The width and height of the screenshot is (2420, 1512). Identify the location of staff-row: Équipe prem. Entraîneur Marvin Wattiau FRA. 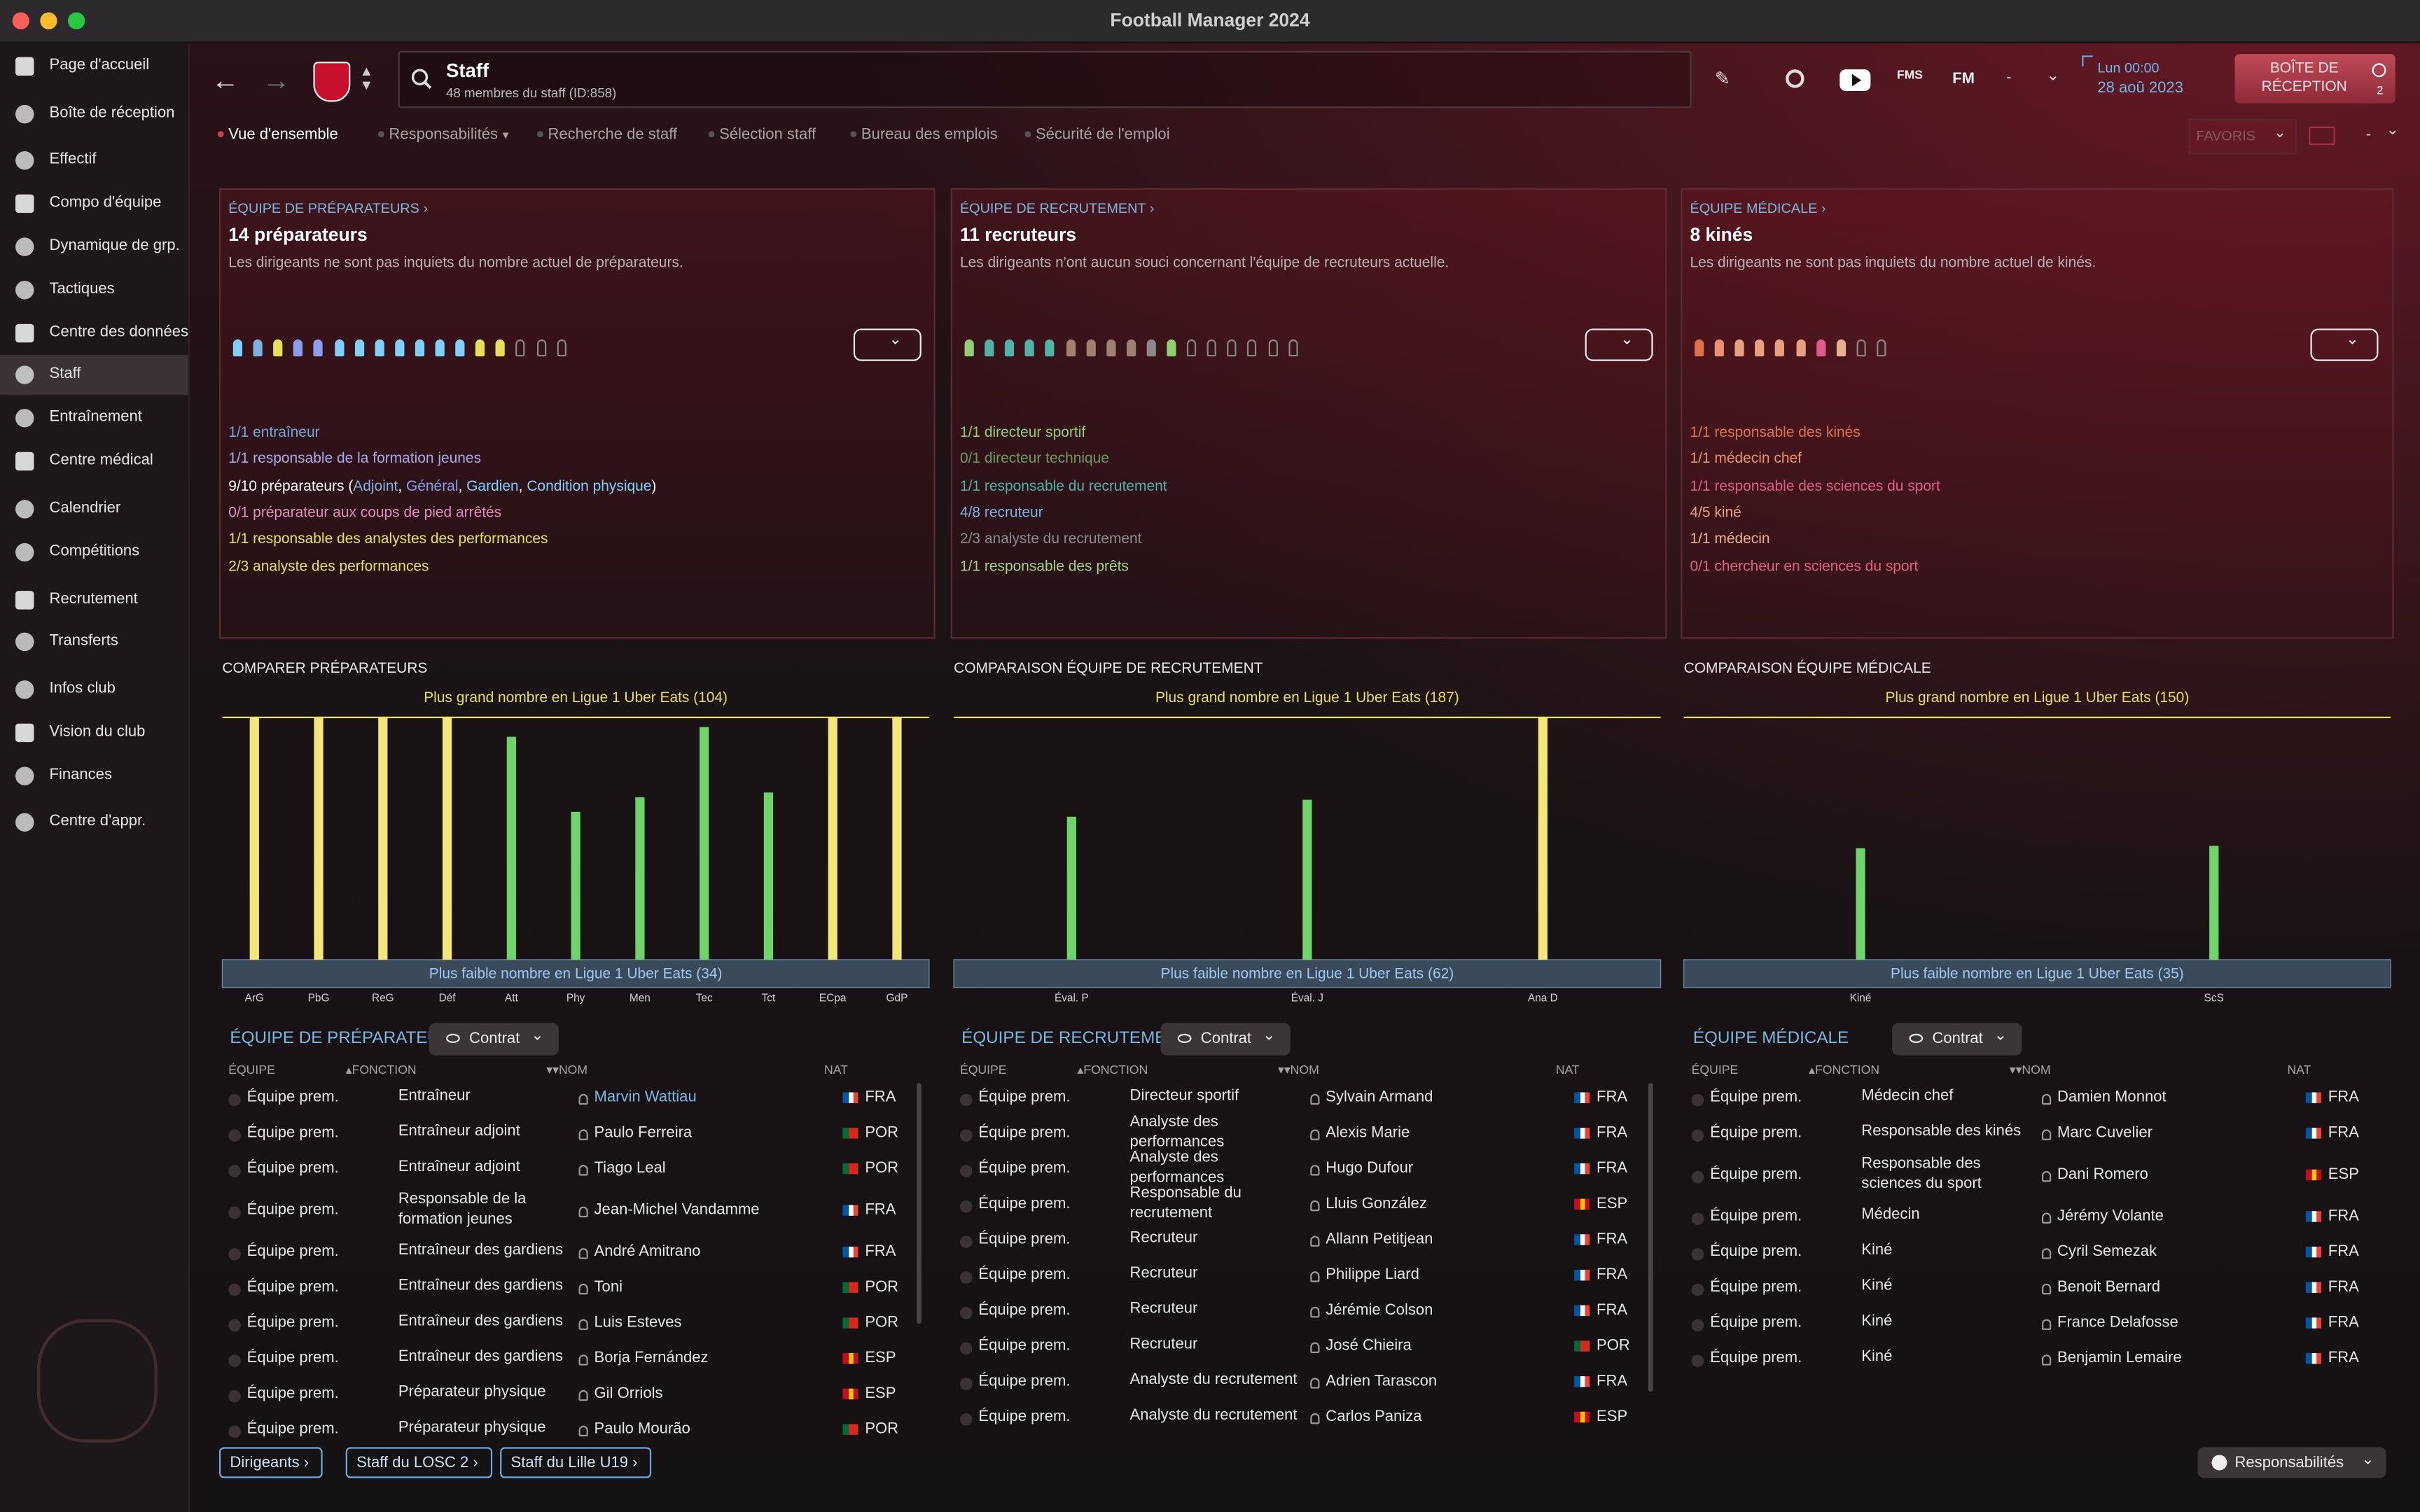
(573, 1098).